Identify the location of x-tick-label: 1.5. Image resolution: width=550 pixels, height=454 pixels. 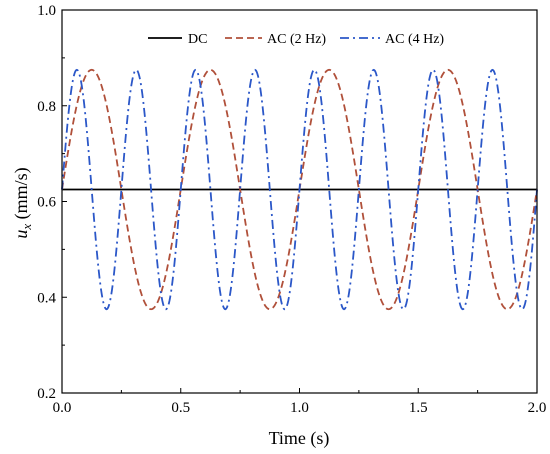
(418, 408).